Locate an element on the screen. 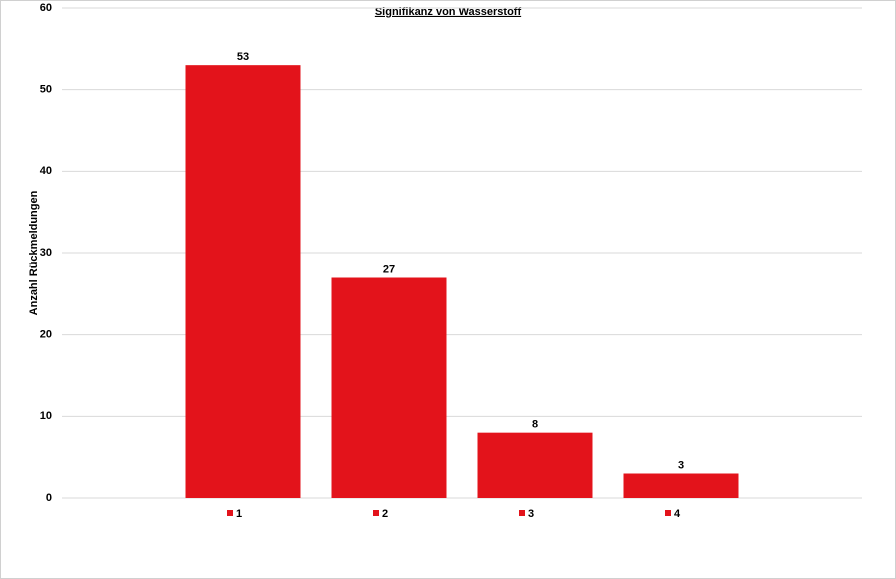  y-tick-label: 40 is located at coordinates (46, 171).